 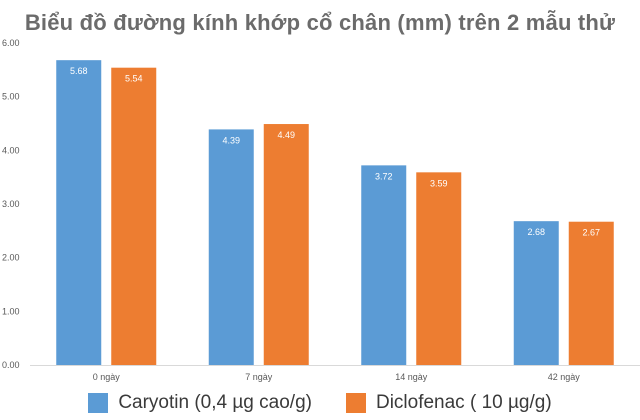 What do you see at coordinates (98, 403) in the screenshot?
I see `legend-swatch-caryotin` at bounding box center [98, 403].